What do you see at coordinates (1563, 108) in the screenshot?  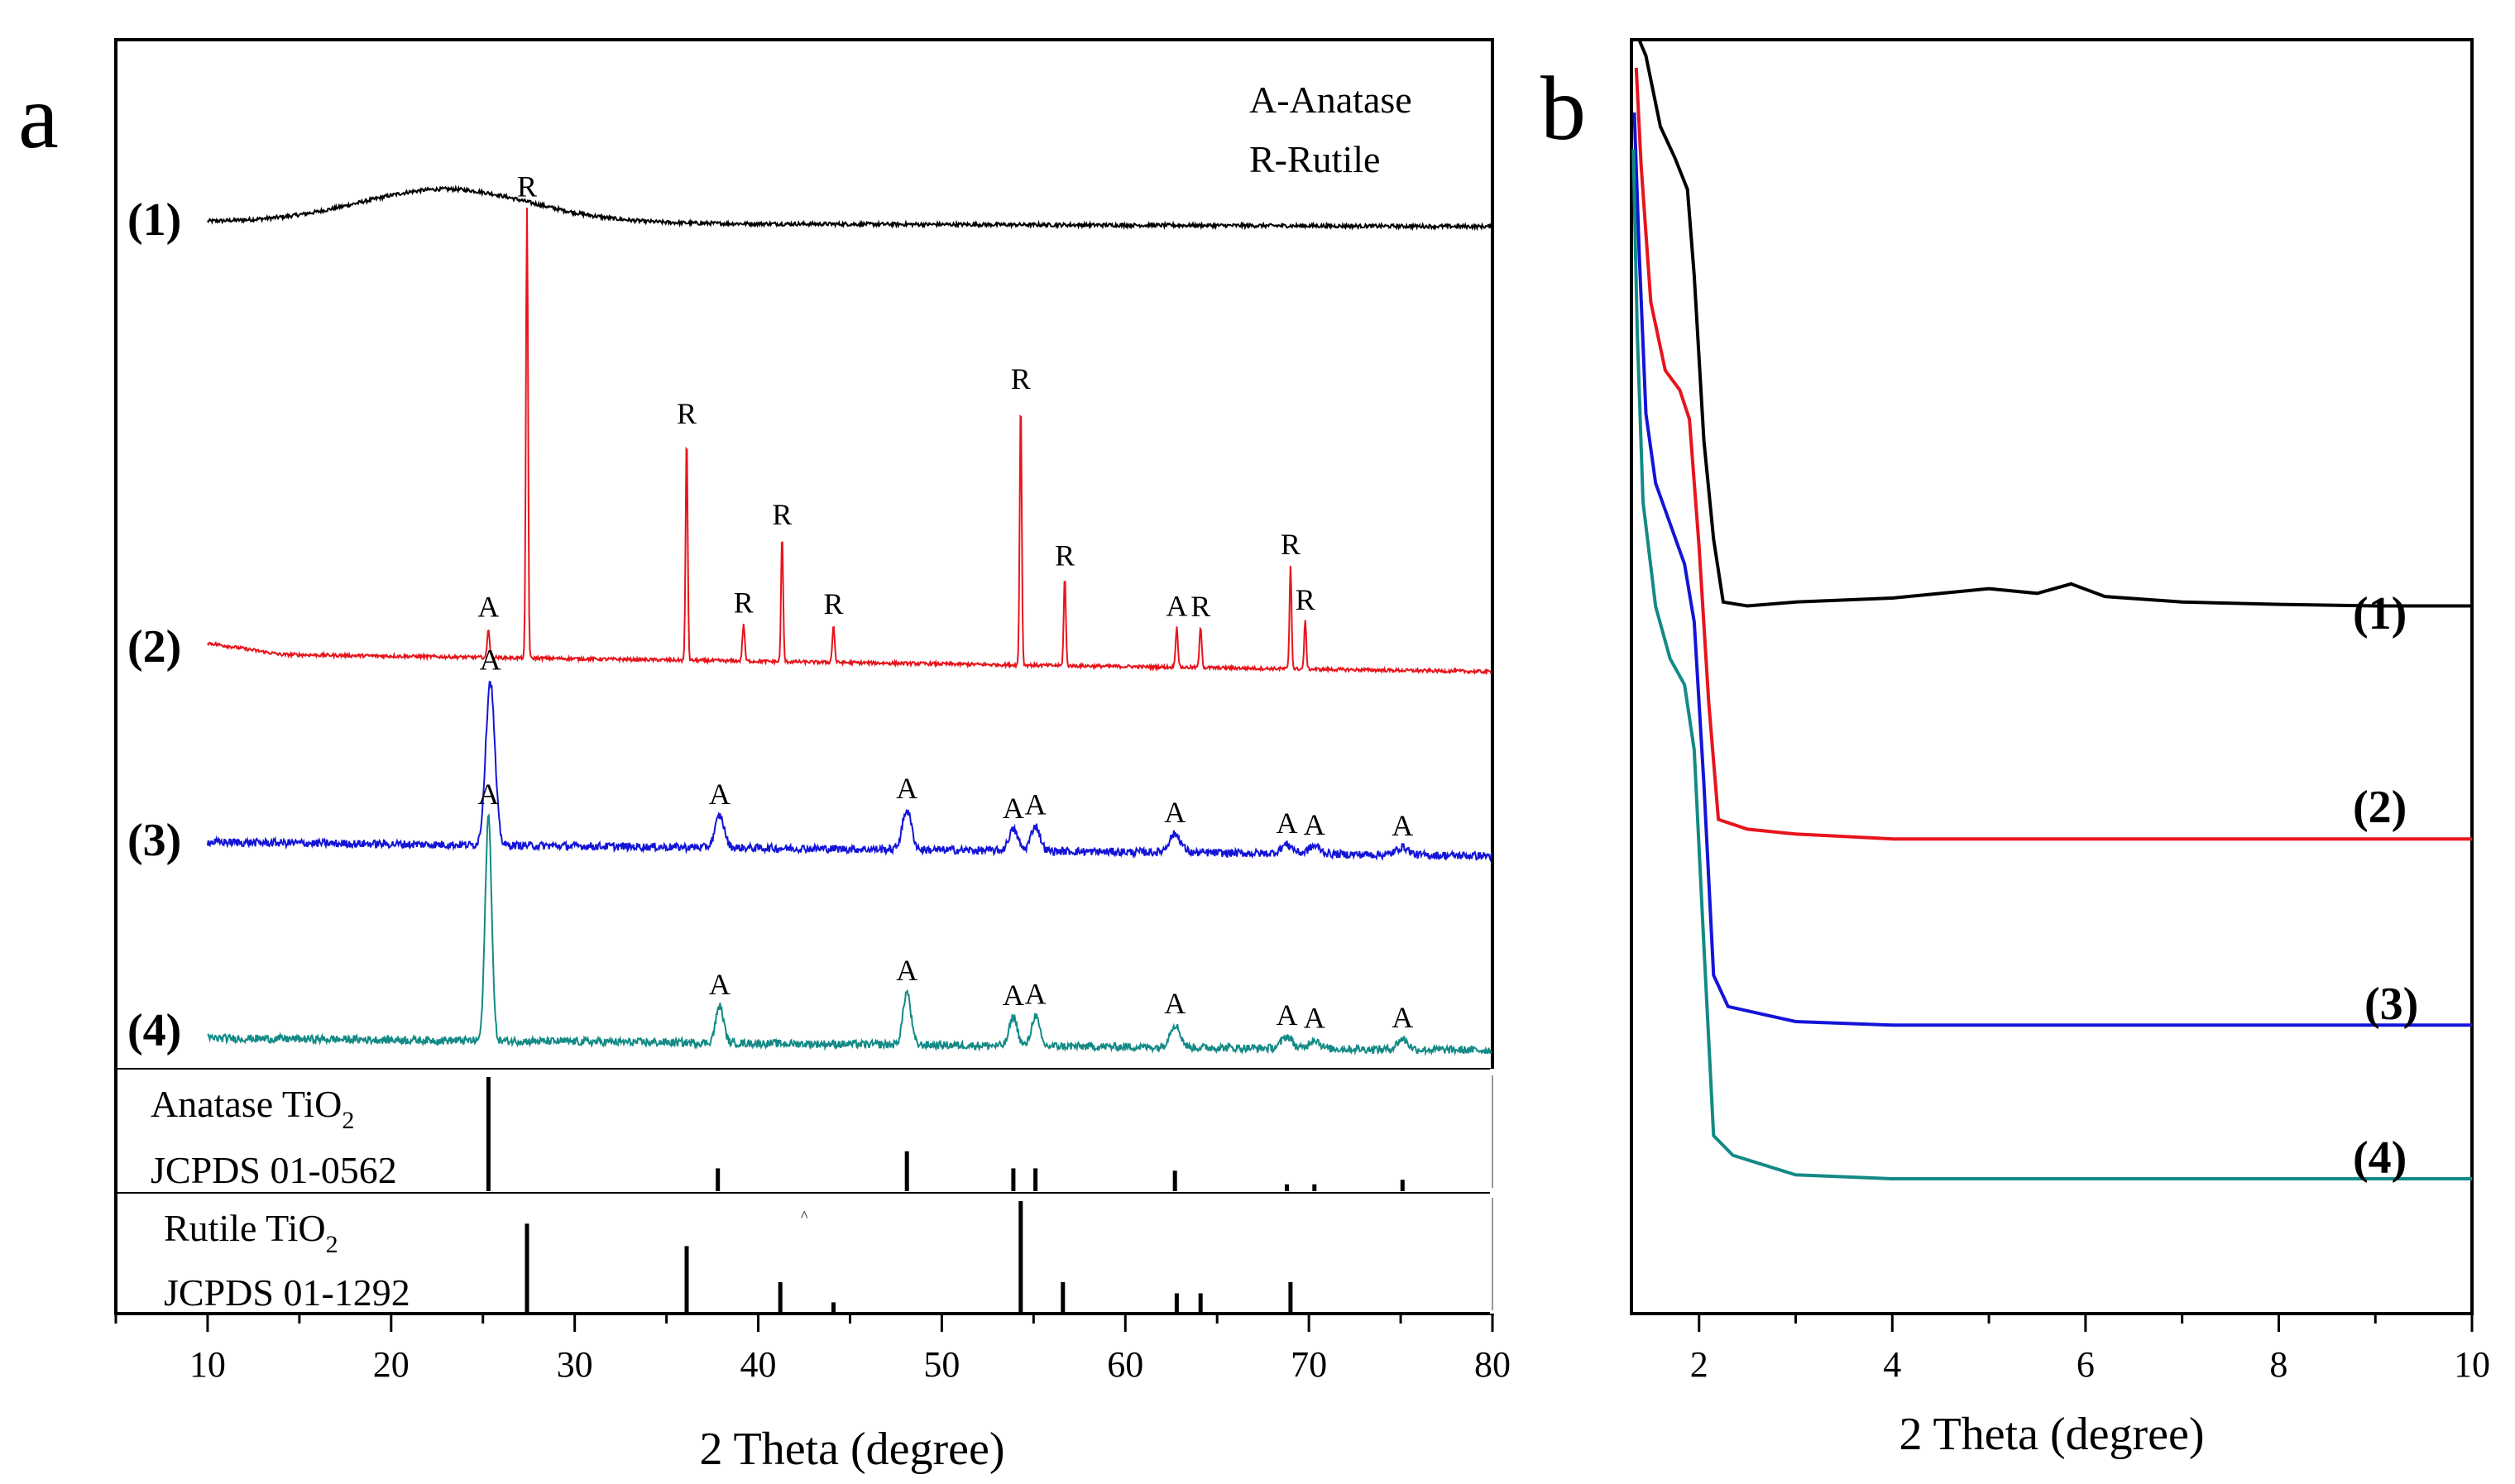 I see `panel-b-letter: b` at bounding box center [1563, 108].